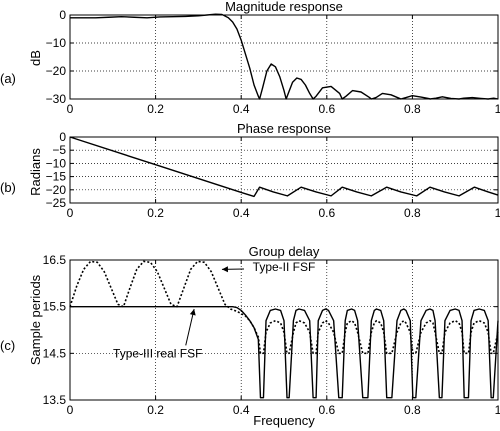 Image resolution: width=500 pixels, height=431 pixels. What do you see at coordinates (284, 167) in the screenshot?
I see `series-line` at bounding box center [284, 167].